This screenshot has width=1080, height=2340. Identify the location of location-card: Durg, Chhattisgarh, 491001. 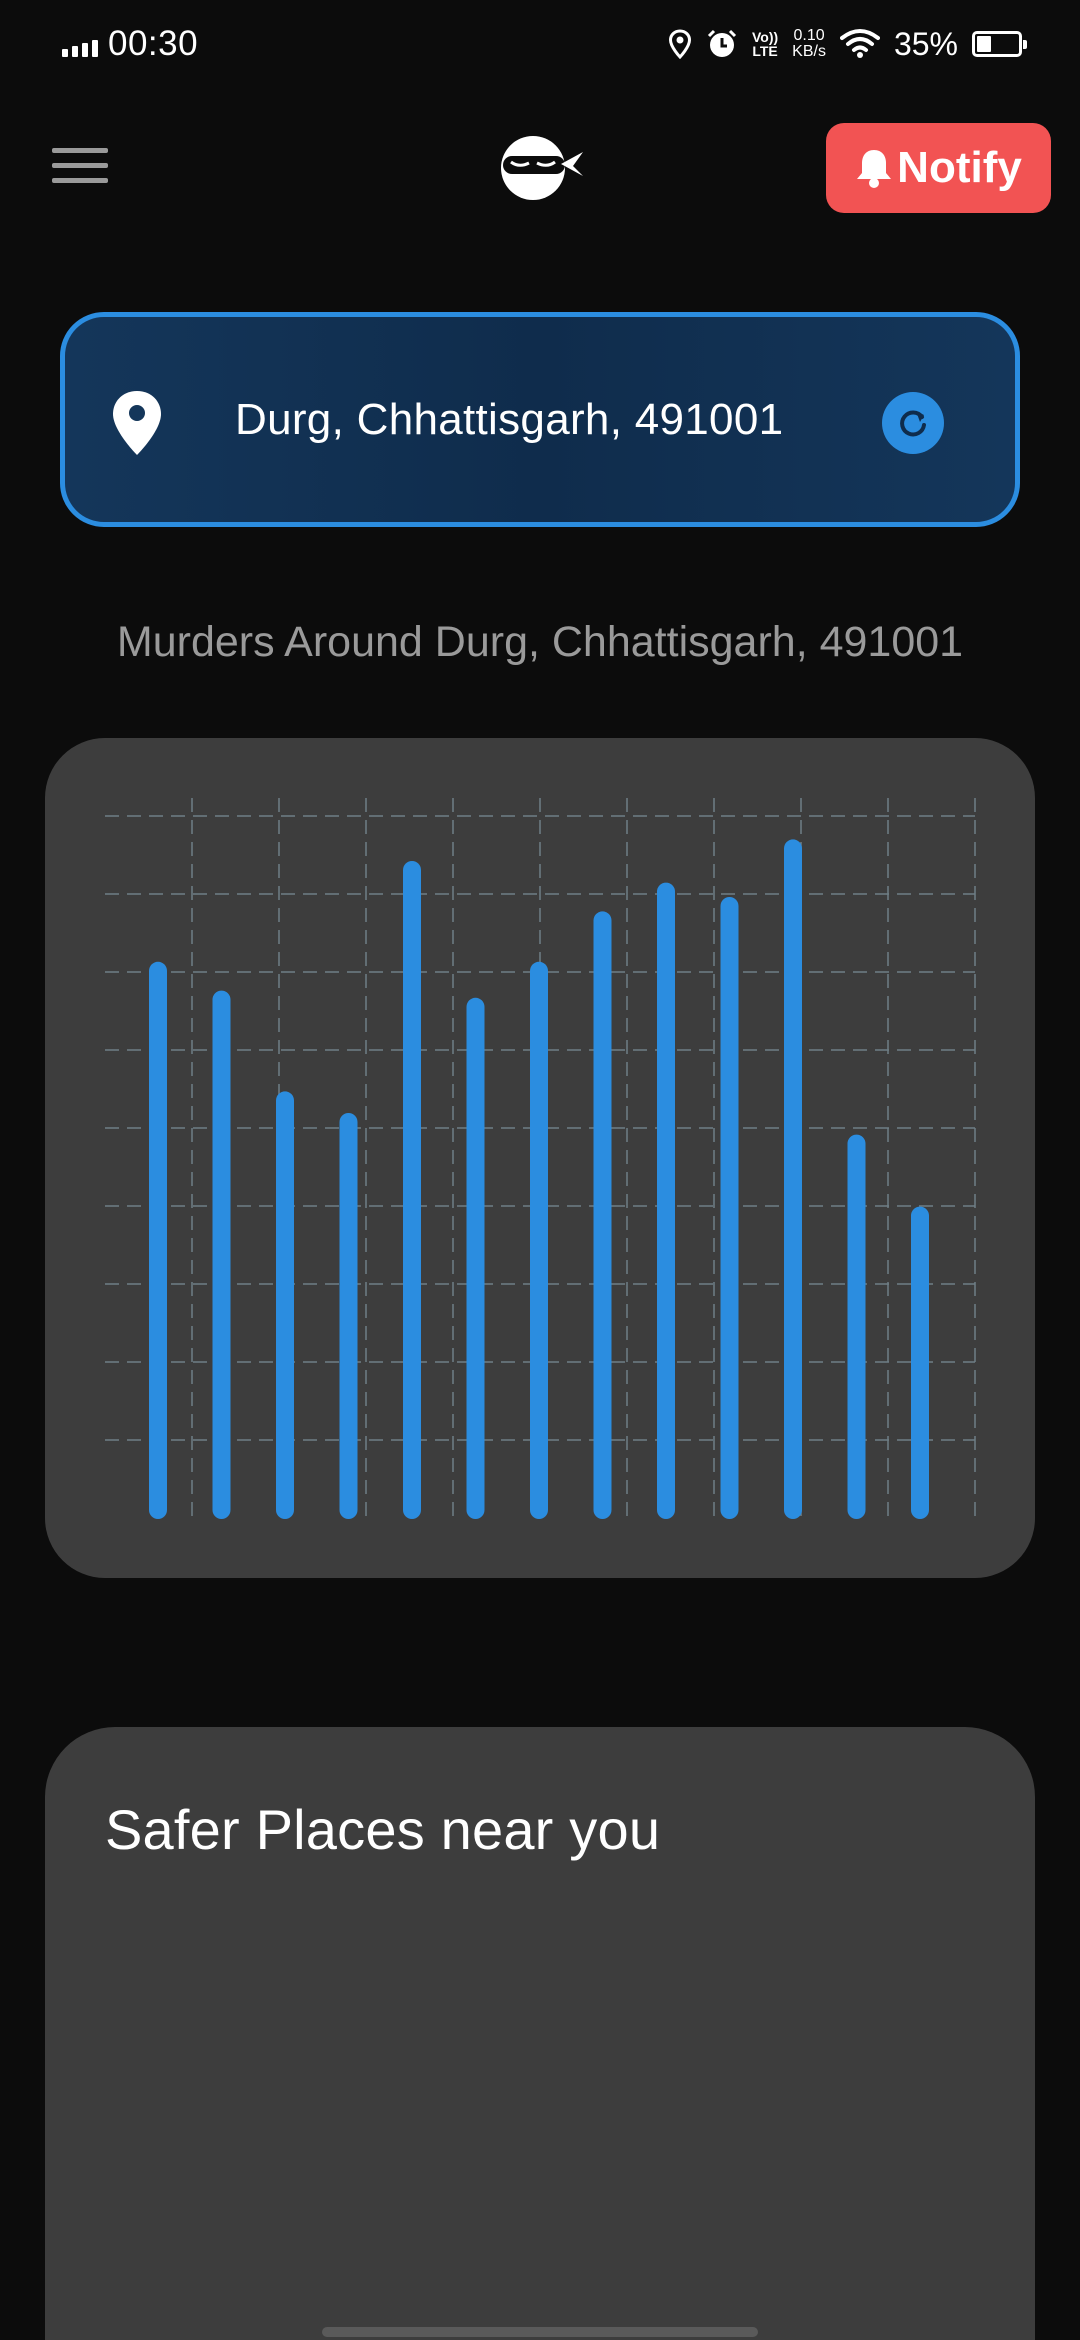
(540, 419).